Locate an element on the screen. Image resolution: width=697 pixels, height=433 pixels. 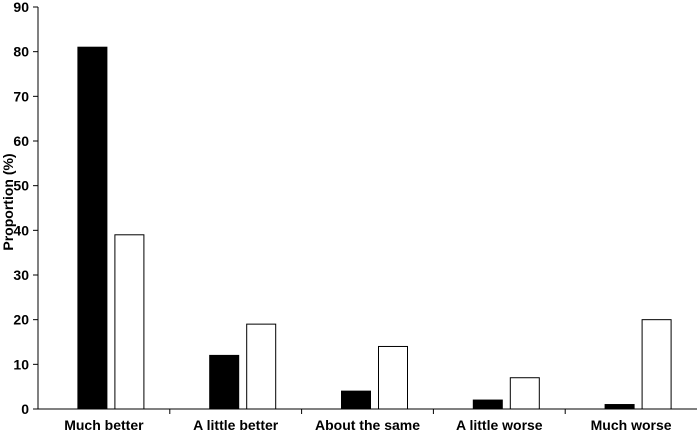
y-axis: 0 10 20 30 40 50 60 70 80 90 is located at coordinates (26, 208).